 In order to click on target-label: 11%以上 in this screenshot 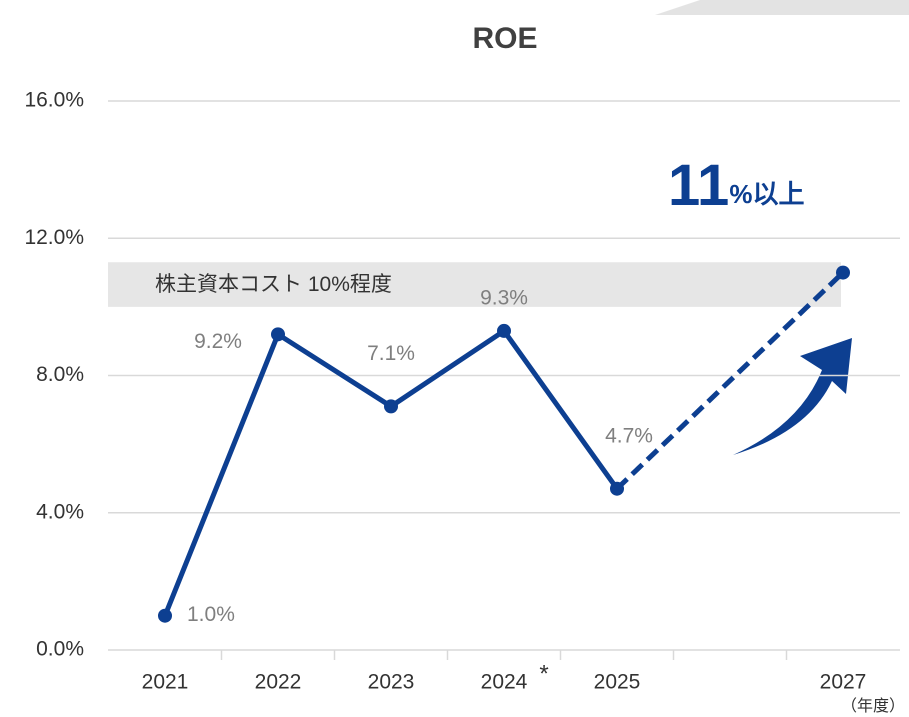, I will do `click(736, 185)`.